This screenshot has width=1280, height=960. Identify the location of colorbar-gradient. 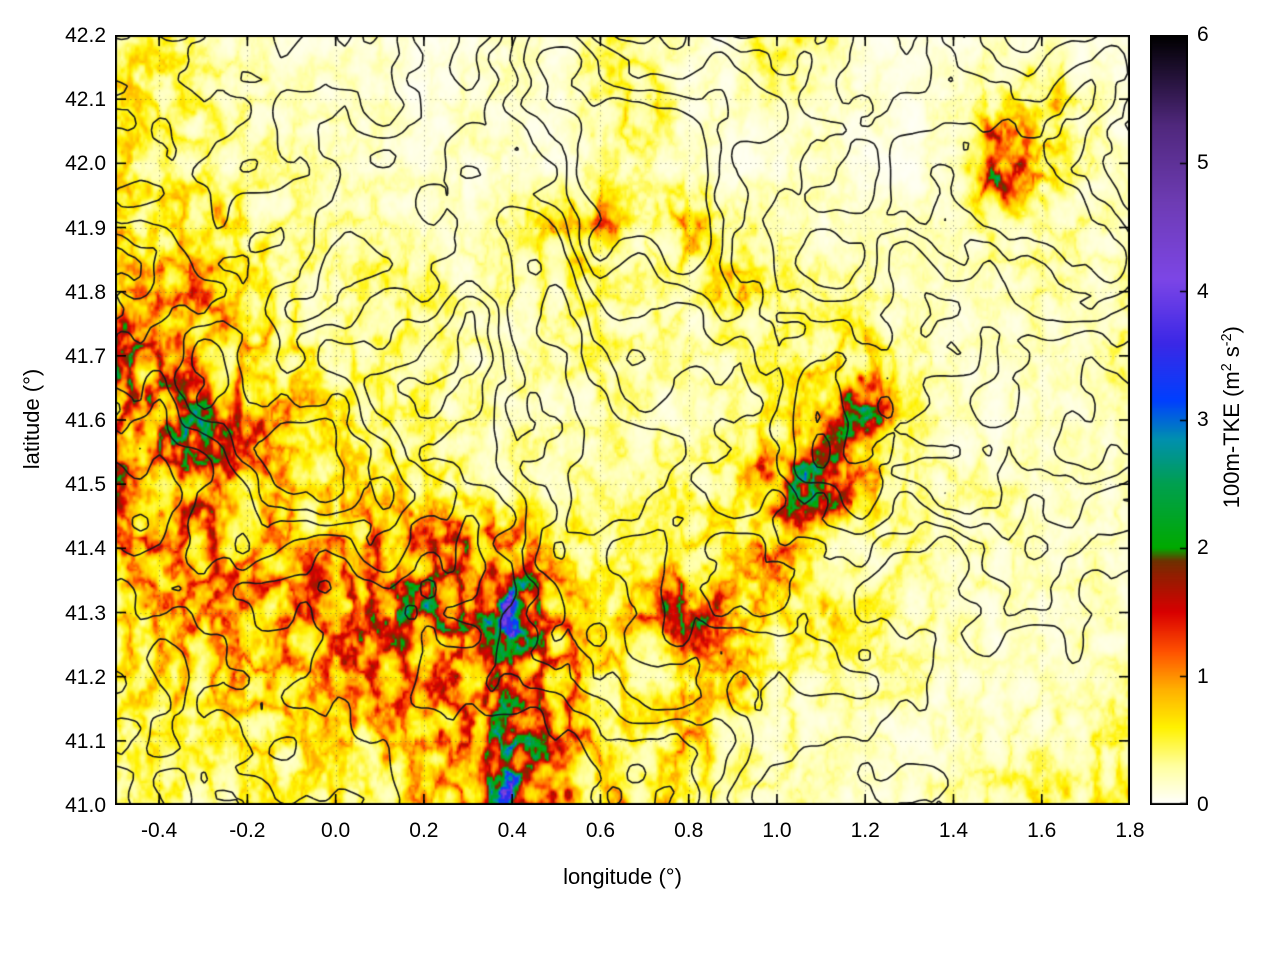
(1169, 420).